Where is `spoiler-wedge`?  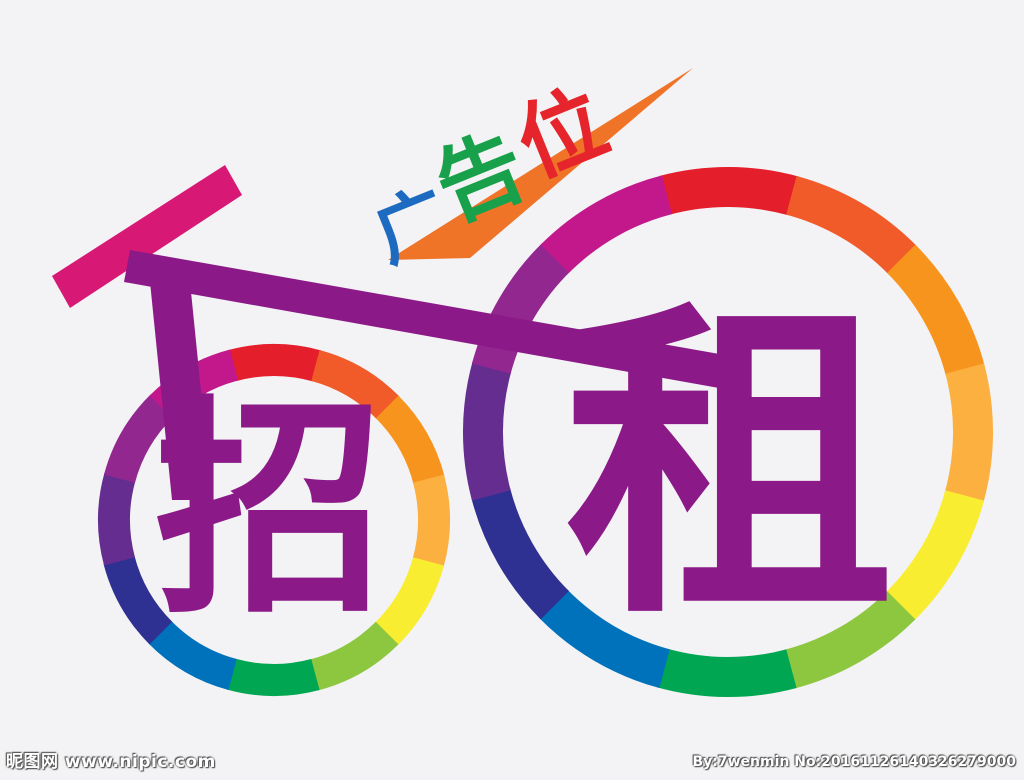 spoiler-wedge is located at coordinates (540, 164).